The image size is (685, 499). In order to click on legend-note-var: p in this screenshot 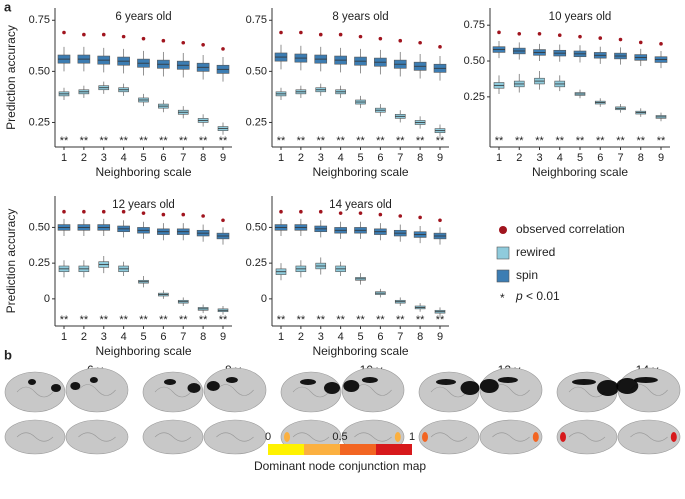, I will do `click(519, 296)`.